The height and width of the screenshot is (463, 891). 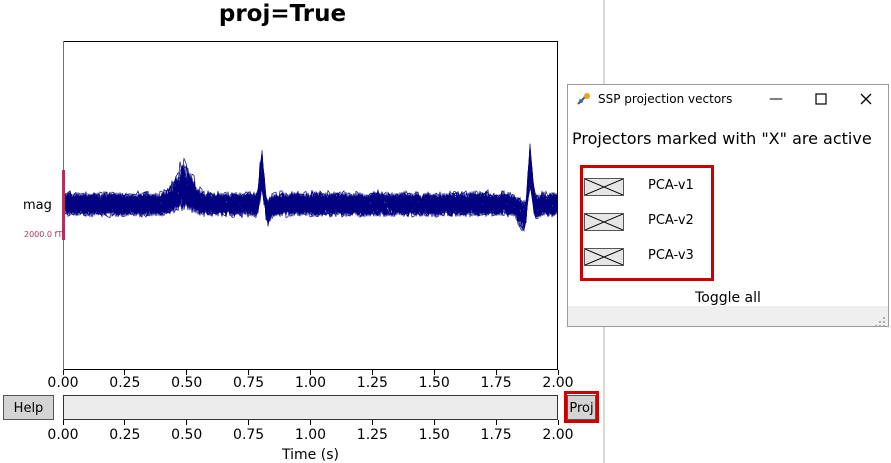 What do you see at coordinates (558, 383) in the screenshot?
I see `top-axis-tick-label: 2.00` at bounding box center [558, 383].